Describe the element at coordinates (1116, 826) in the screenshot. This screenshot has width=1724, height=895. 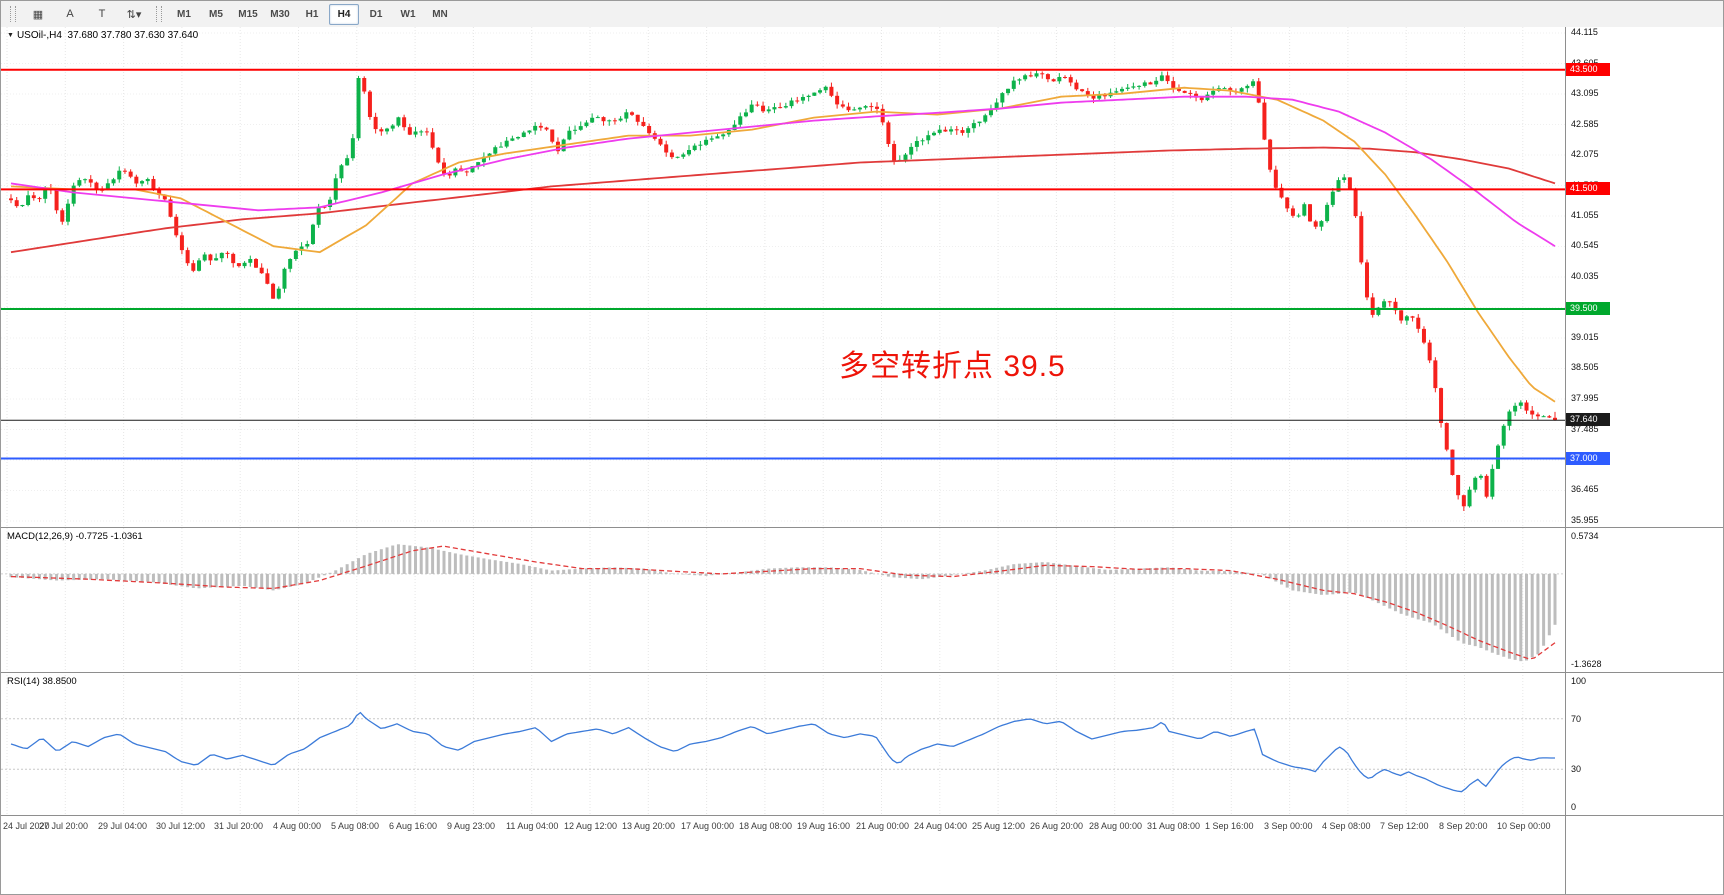
I see `time-axis-label: 28 Aug 00:00` at that location.